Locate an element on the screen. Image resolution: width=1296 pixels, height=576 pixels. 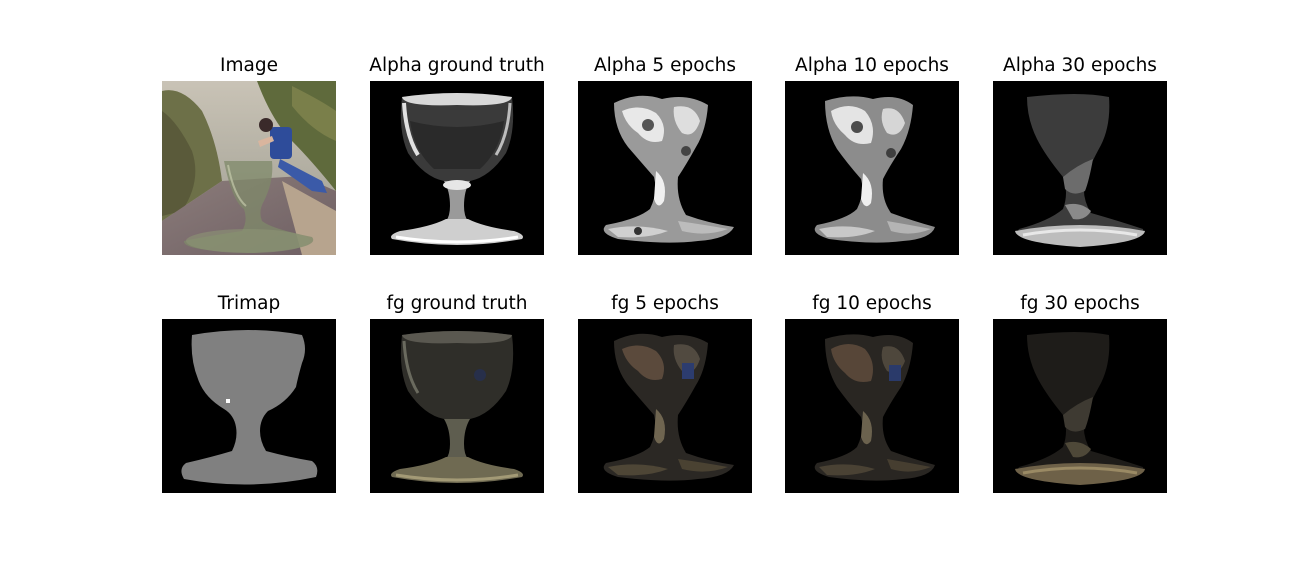
alpha-10-epochs-image is located at coordinates (872, 168).